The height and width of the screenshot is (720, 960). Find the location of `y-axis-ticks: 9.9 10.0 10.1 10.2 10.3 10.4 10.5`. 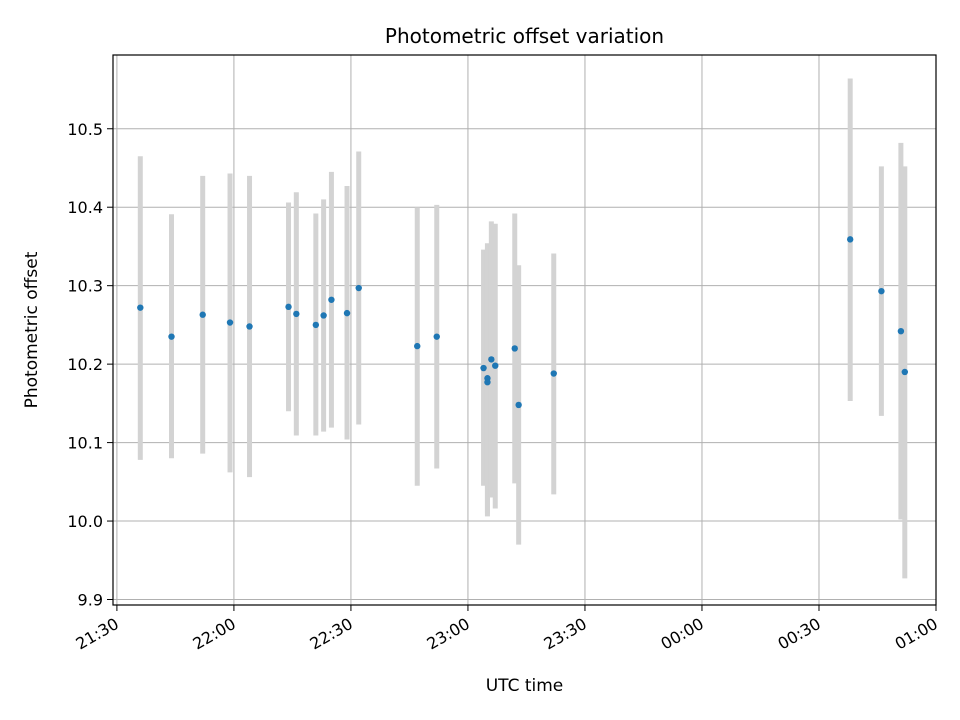

y-axis-ticks: 9.9 10.0 10.1 10.2 10.3 10.4 10.5 is located at coordinates (90, 365).